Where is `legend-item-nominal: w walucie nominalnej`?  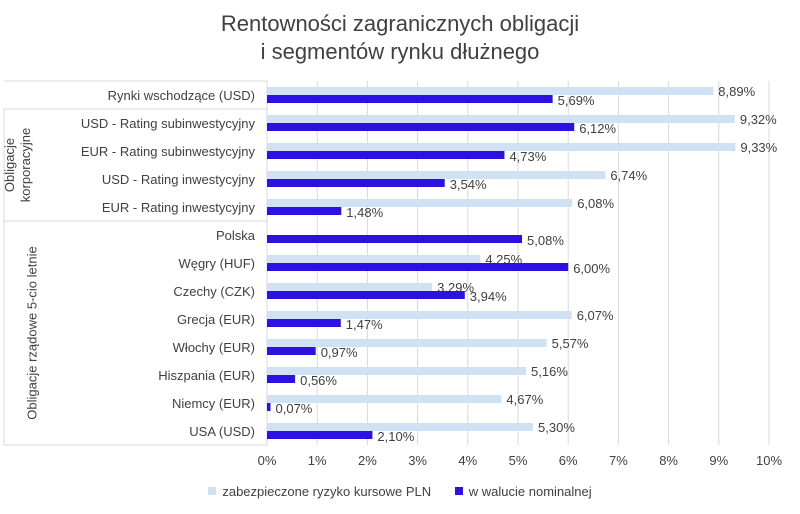
legend-item-nominal: w walucie nominalnej is located at coordinates (523, 491).